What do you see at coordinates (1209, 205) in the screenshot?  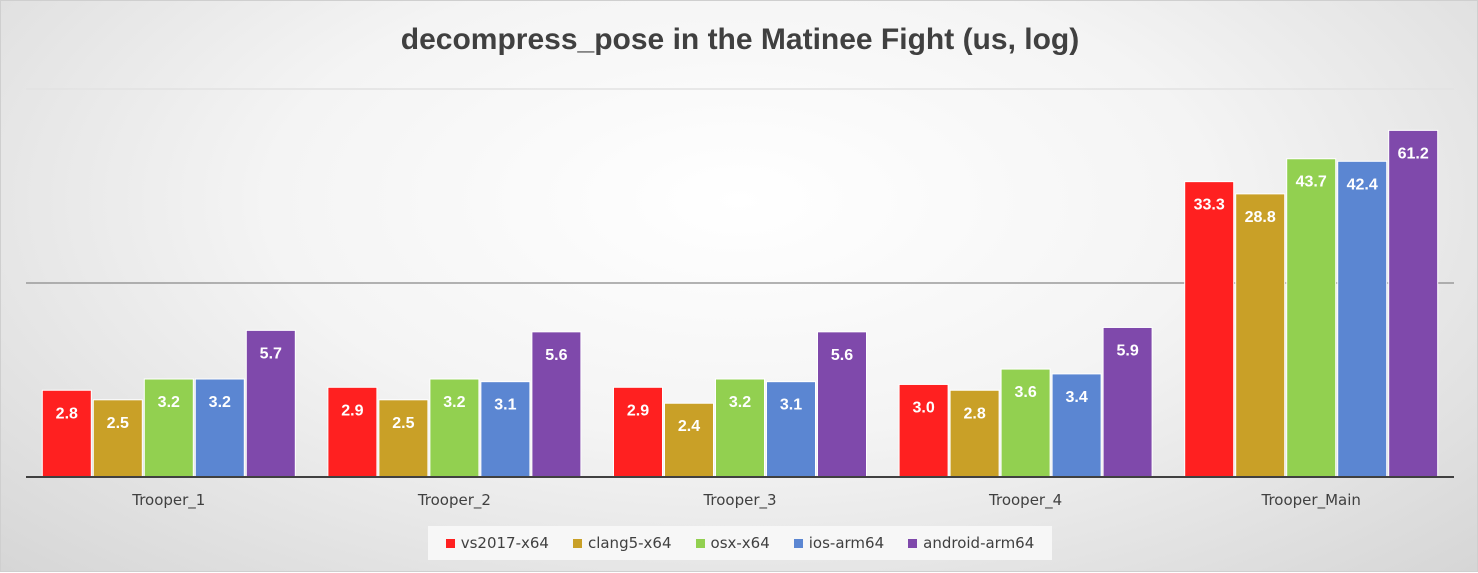 I see `data-label: 33.3` at bounding box center [1209, 205].